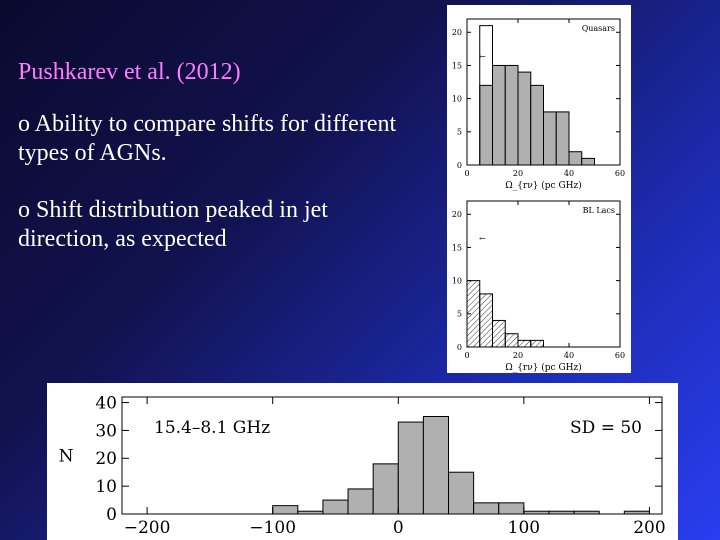 Image resolution: width=720 pixels, height=540 pixels. What do you see at coordinates (106, 431) in the screenshot?
I see `y-tick-label: 30` at bounding box center [106, 431].